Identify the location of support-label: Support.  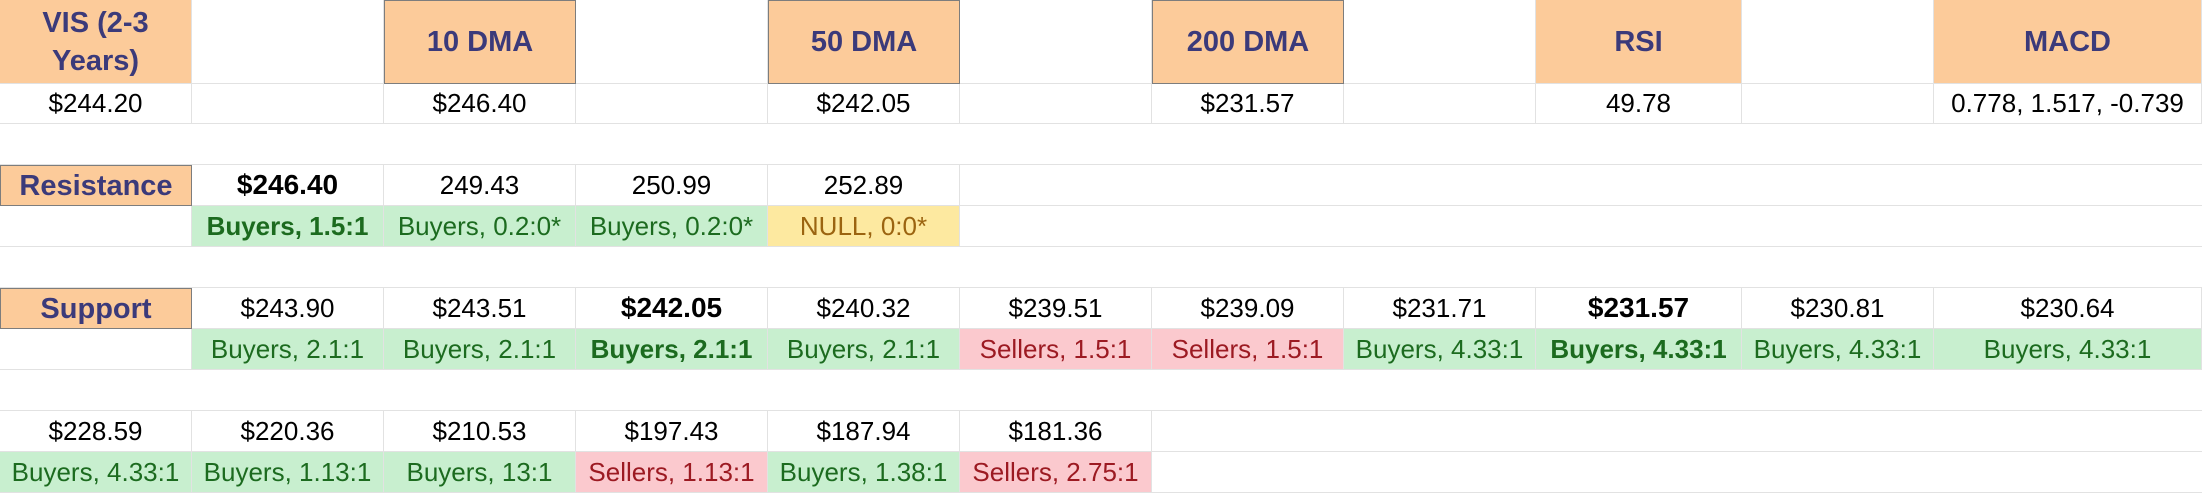
(96, 308).